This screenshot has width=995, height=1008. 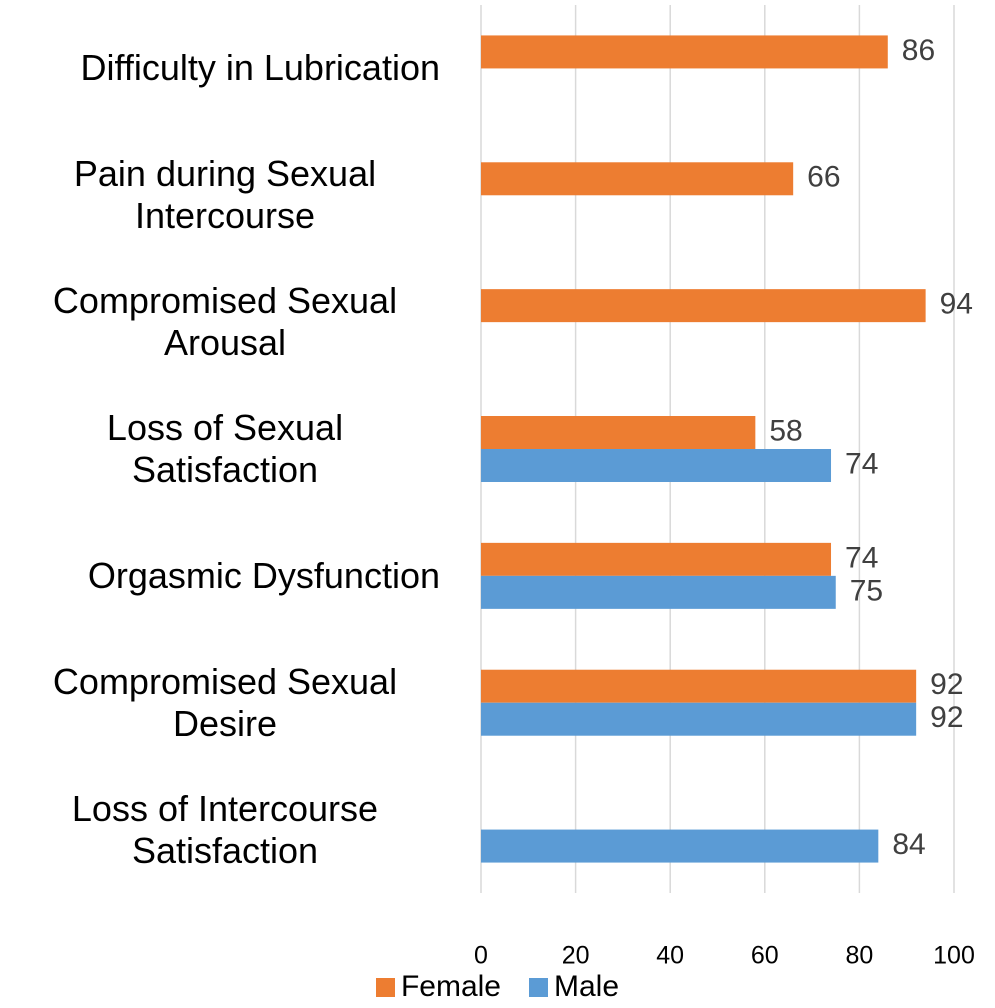 I want to click on data-label: 75, so click(x=866, y=590).